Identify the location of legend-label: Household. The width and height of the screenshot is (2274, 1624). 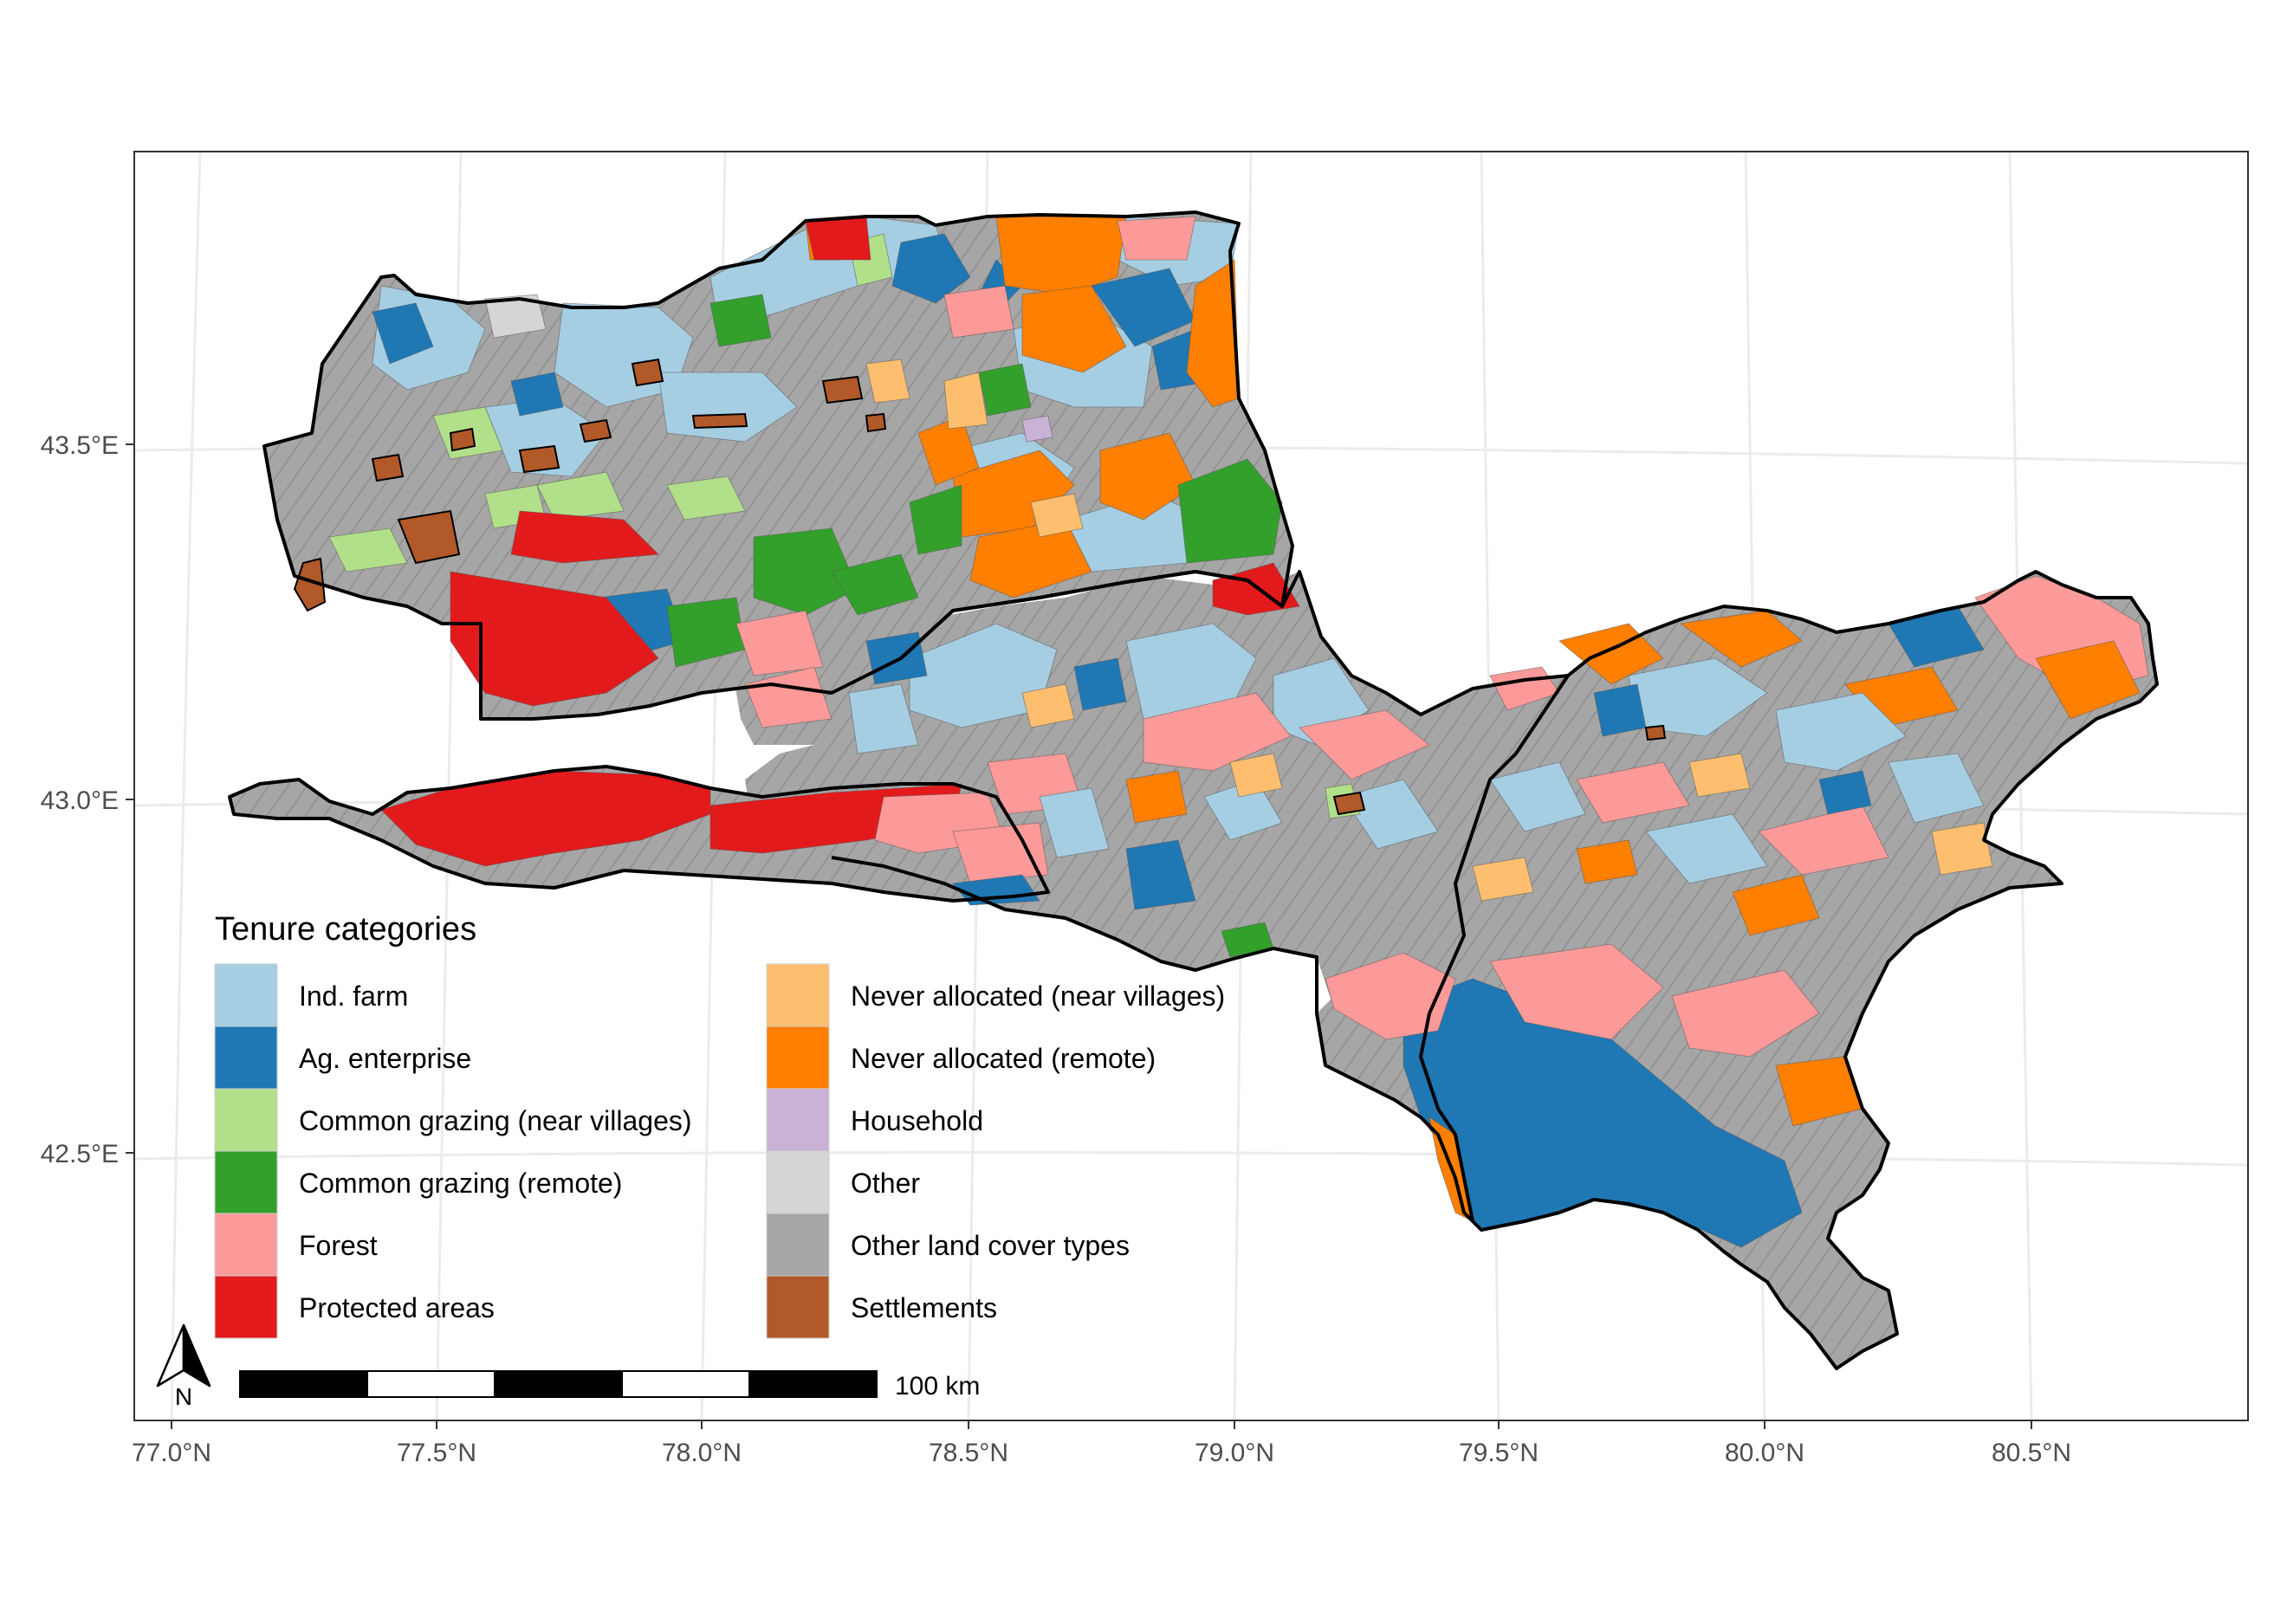
(917, 1120).